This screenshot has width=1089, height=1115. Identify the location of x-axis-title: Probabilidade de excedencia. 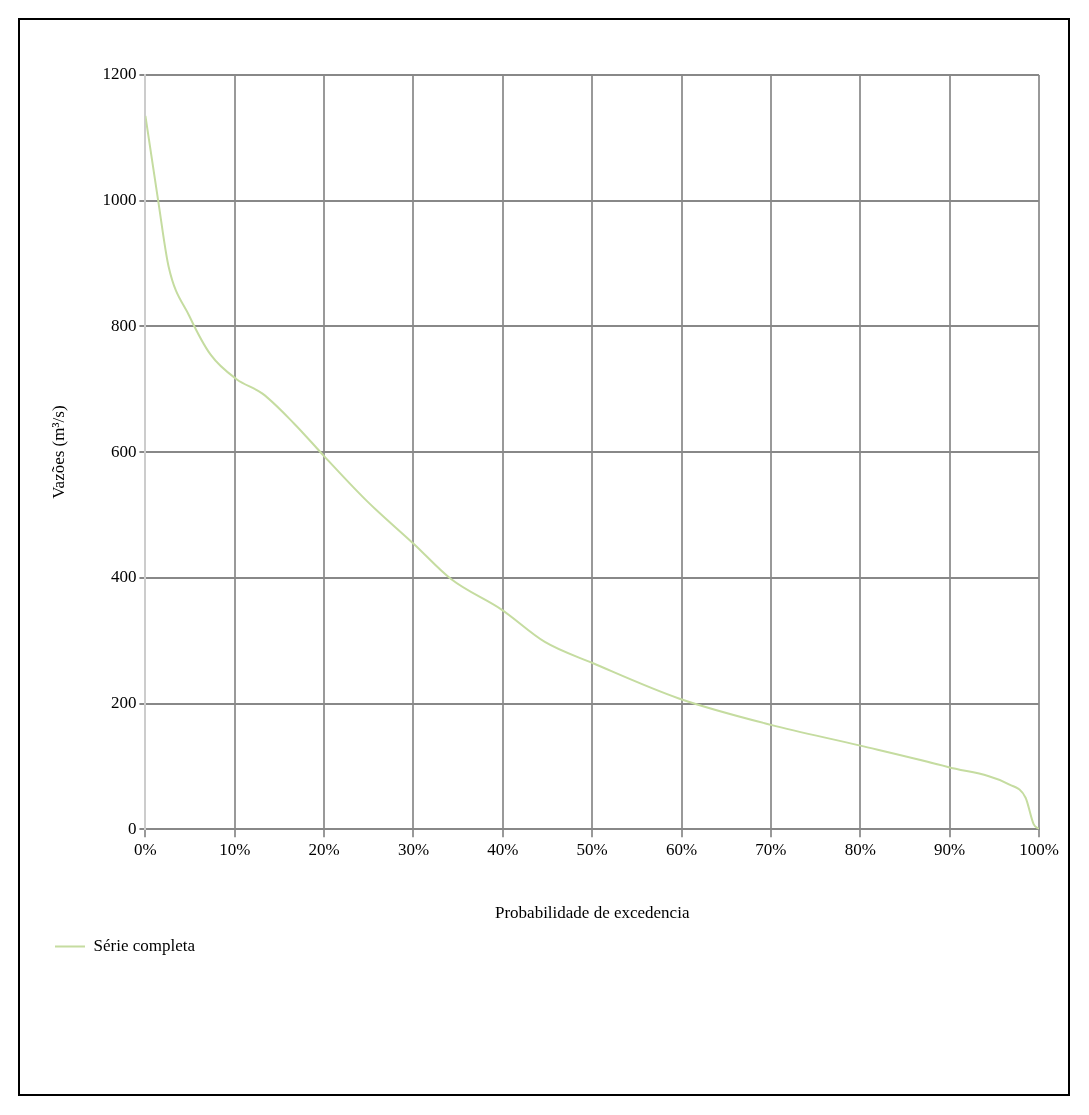
(592, 913).